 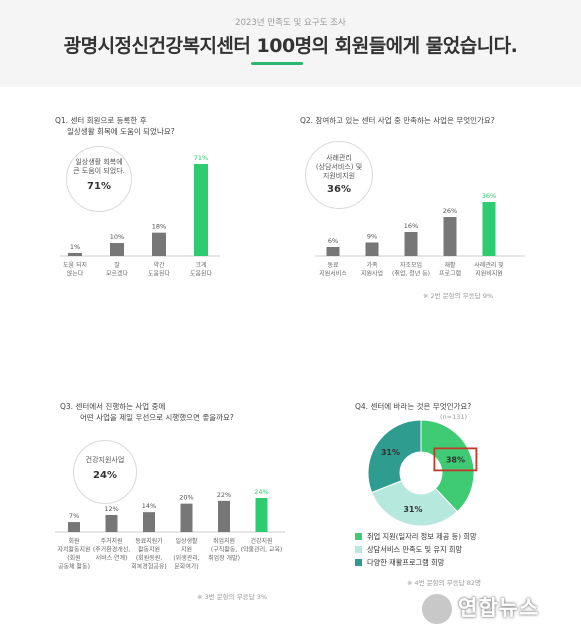 I want to click on q4-legend-item: 취업 지원(일자리 정보 제공 등) 희망, so click(x=416, y=536).